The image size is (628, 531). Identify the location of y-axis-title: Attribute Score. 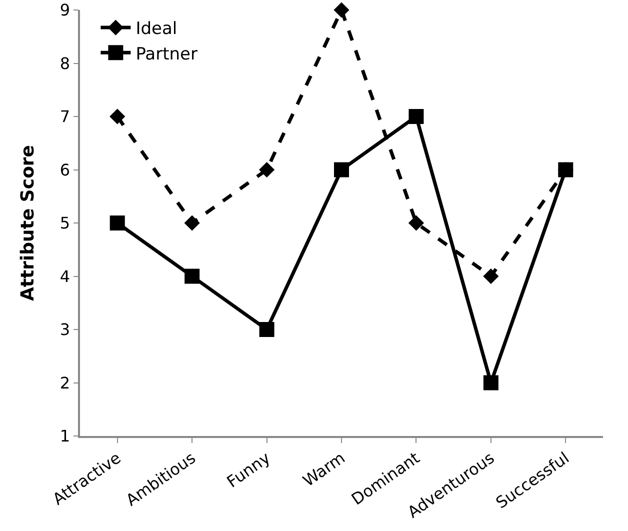
(28, 223).